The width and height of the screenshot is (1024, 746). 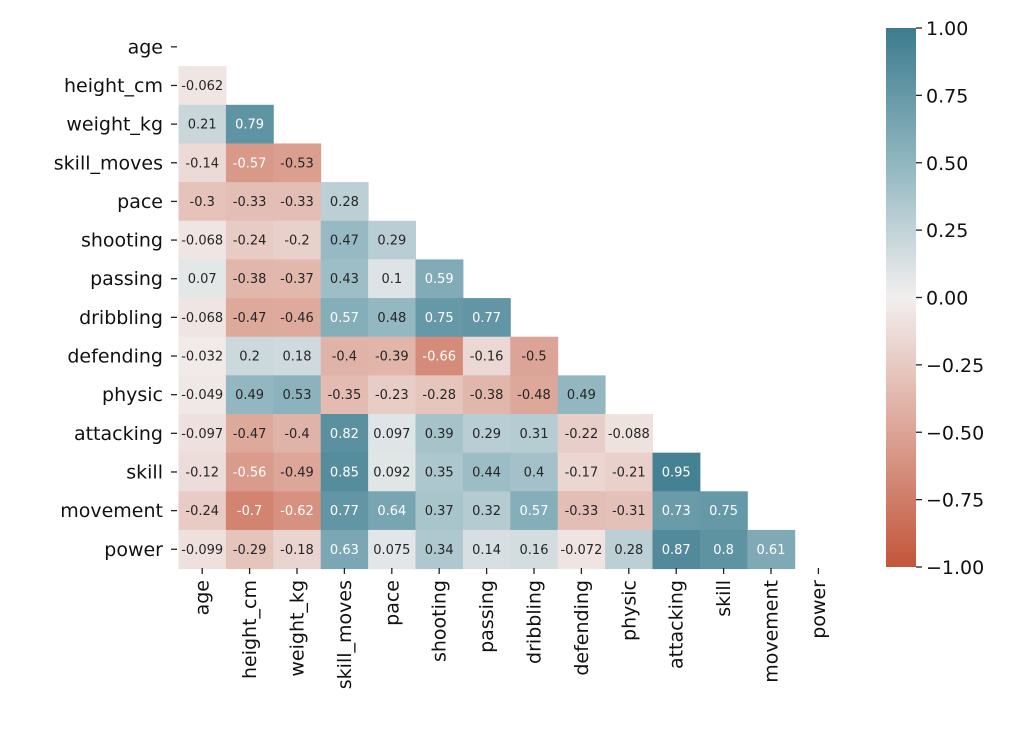 What do you see at coordinates (121, 318) in the screenshot?
I see `y-tick-label: dribbling` at bounding box center [121, 318].